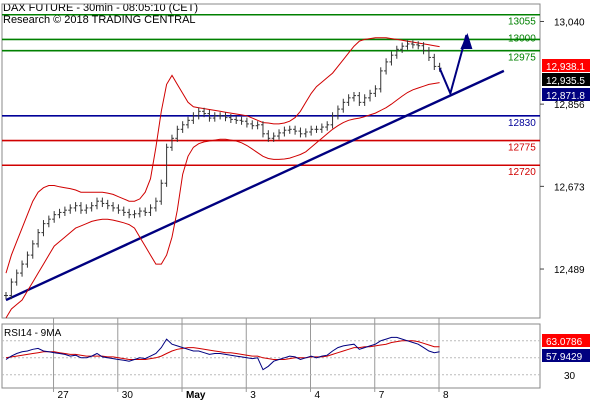 This screenshot has height=400, width=590. What do you see at coordinates (522, 123) in the screenshot?
I see `level-label-12830: 12830` at bounding box center [522, 123].